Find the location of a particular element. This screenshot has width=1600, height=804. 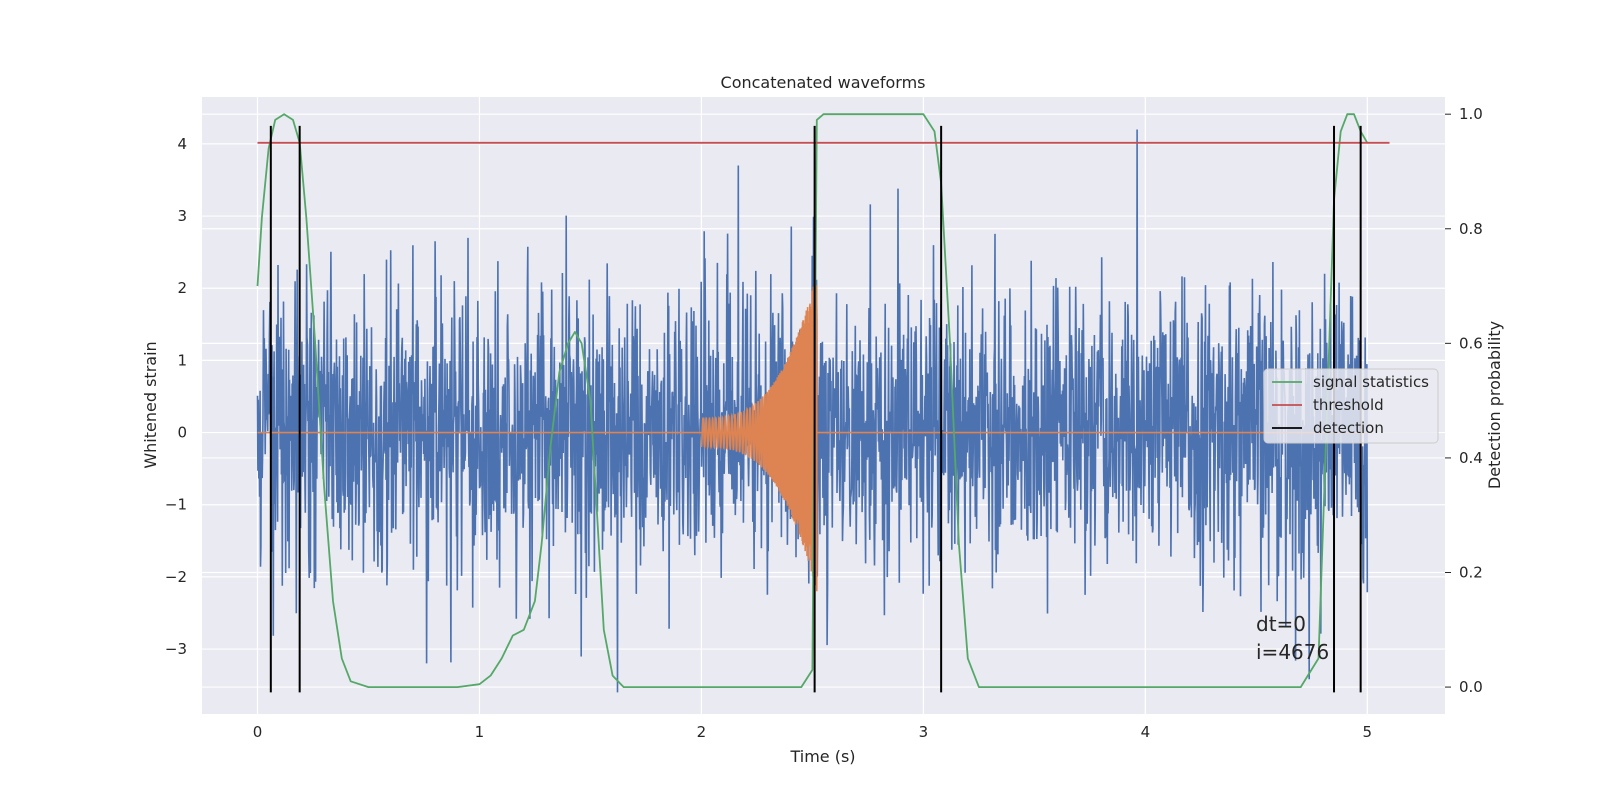

x-axis-title: Time (s) is located at coordinates (822, 756).